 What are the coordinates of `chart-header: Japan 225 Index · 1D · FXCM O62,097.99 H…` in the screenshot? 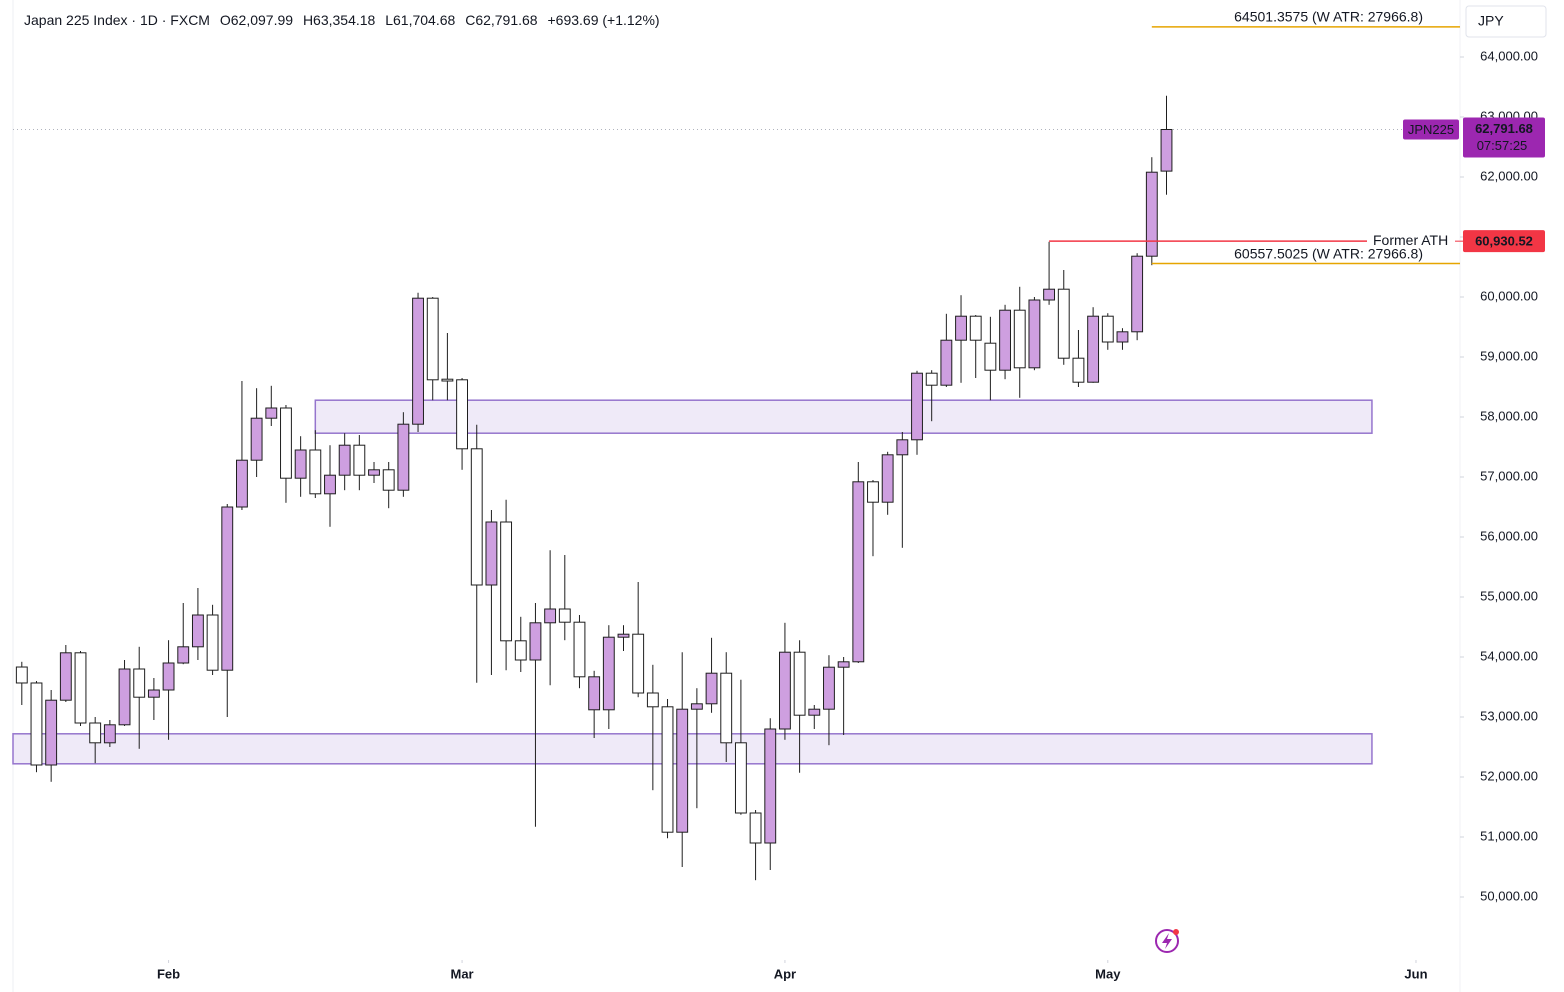 It's located at (342, 20).